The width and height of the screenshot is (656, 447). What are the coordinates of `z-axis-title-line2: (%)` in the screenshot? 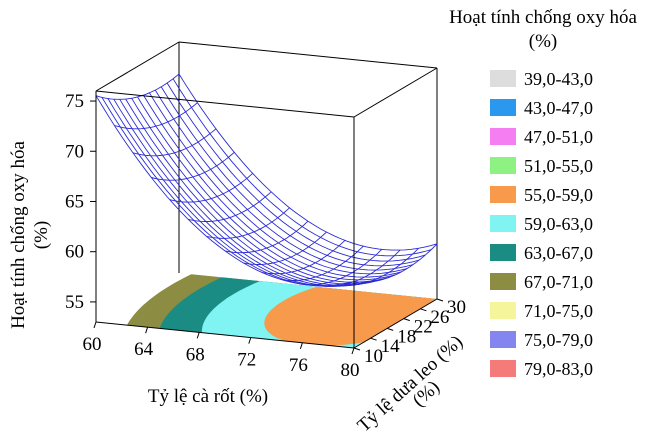 It's located at (41, 235).